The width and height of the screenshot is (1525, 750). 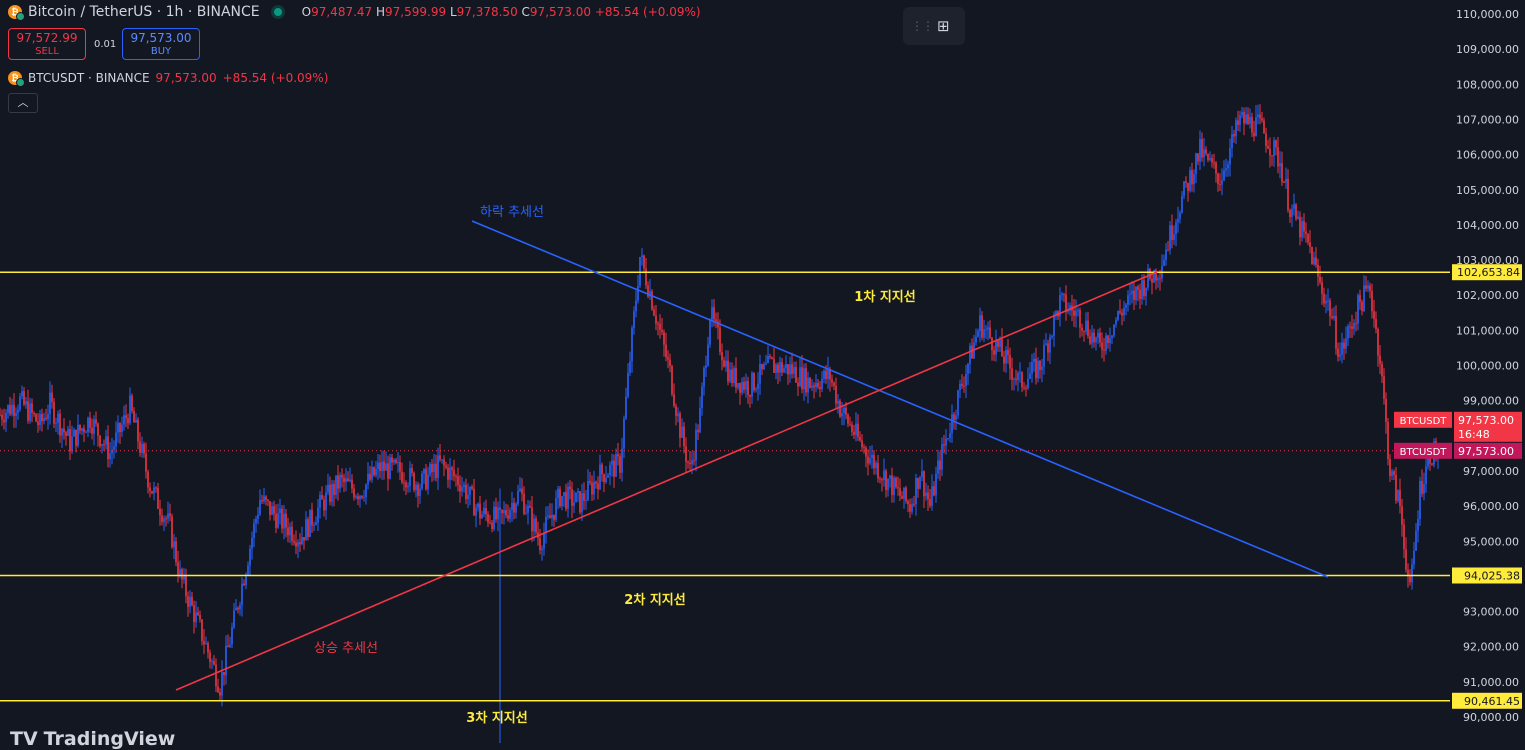 What do you see at coordinates (1491, 612) in the screenshot?
I see `price-tick-label: 93,000.00` at bounding box center [1491, 612].